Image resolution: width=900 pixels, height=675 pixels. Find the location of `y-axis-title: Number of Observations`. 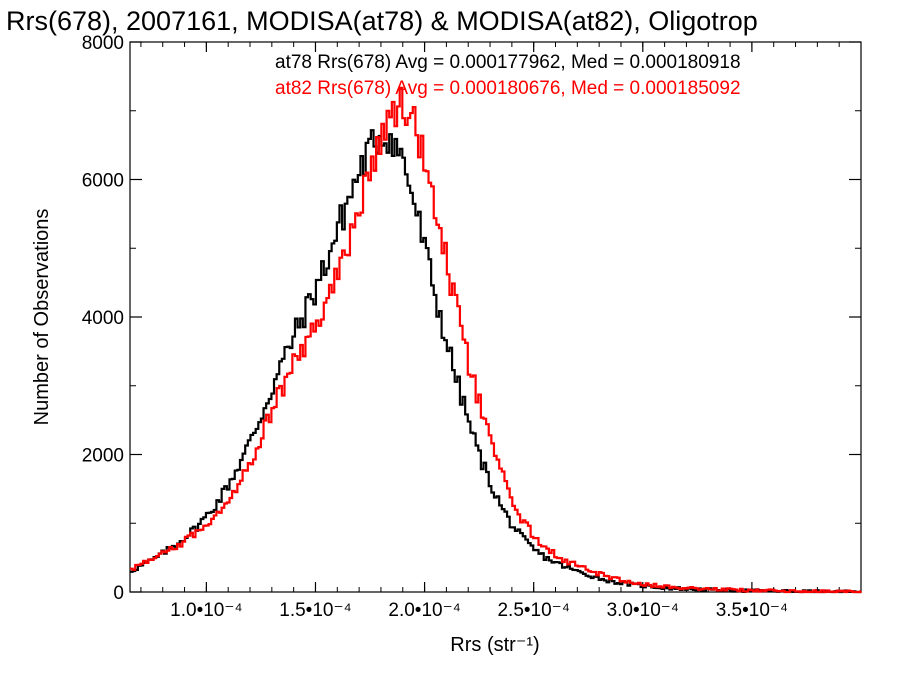

y-axis-title: Number of Observations is located at coordinates (42, 317).